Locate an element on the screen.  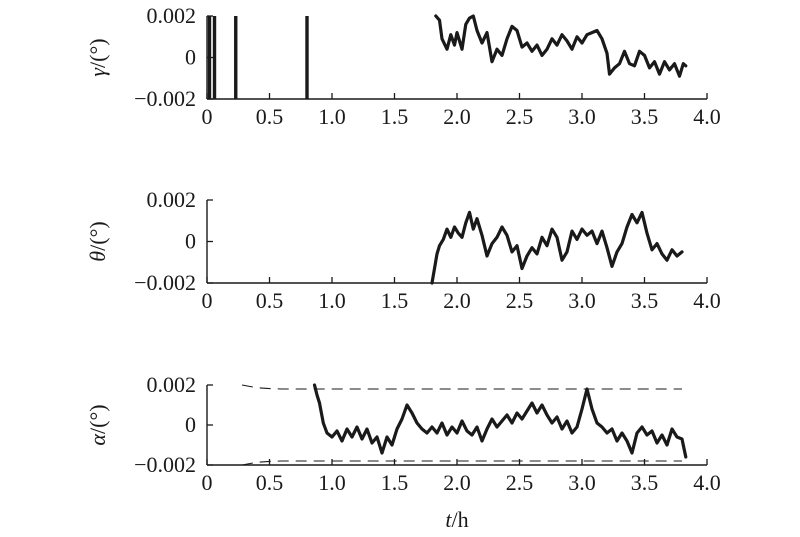
bound-line-lower is located at coordinates (461, 463).